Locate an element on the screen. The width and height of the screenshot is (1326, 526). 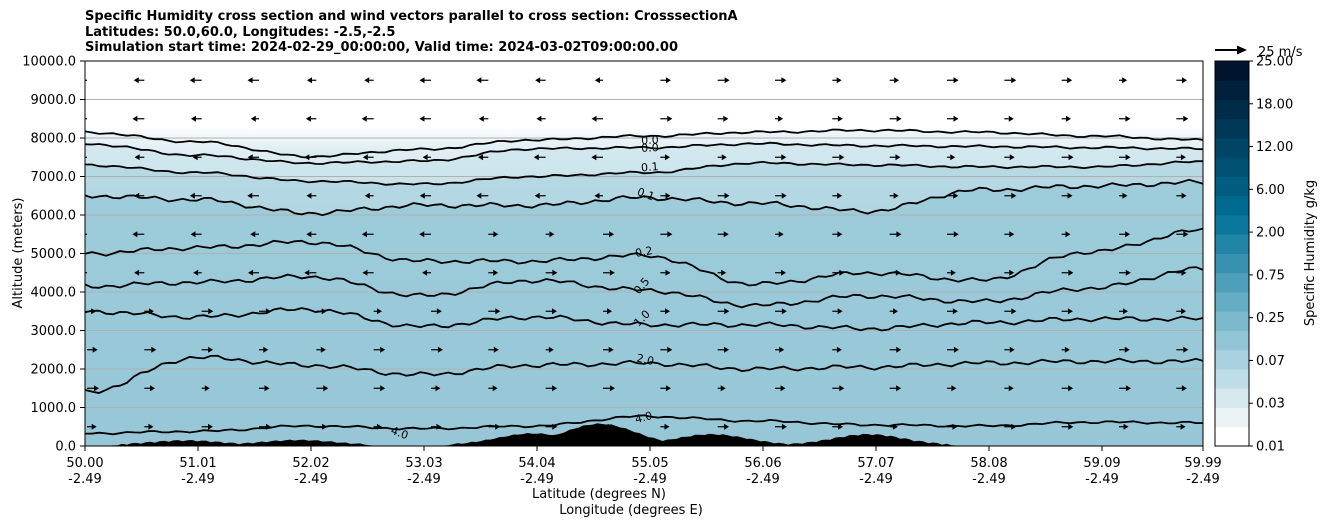
colorbar-tick-label: 6.00 is located at coordinates (1270, 190).